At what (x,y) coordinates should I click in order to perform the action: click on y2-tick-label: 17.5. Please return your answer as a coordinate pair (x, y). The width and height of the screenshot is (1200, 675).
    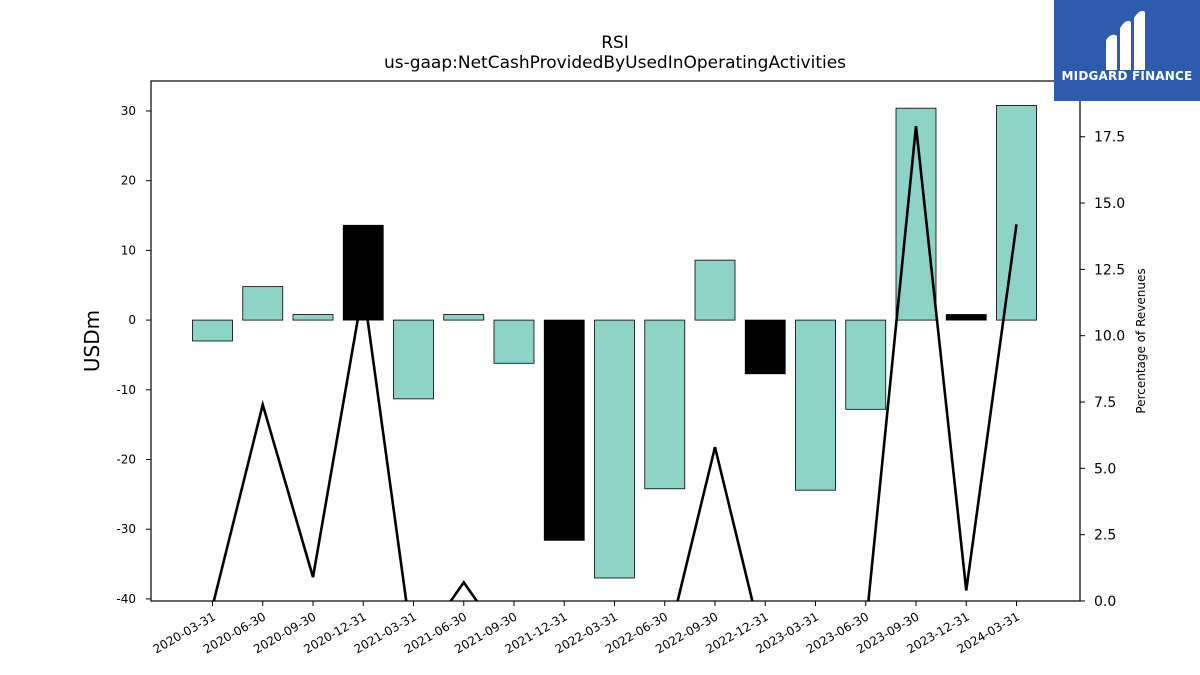
    Looking at the image, I should click on (1109, 138).